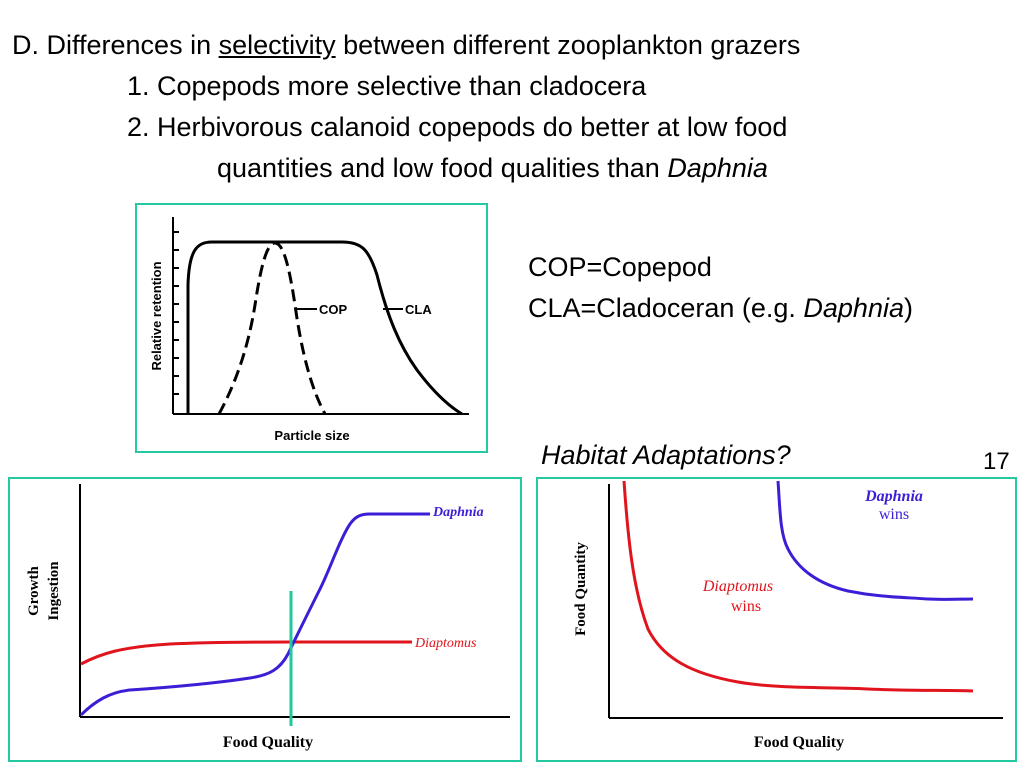 This screenshot has width=1024, height=768. I want to click on cla-curve, so click(324, 328).